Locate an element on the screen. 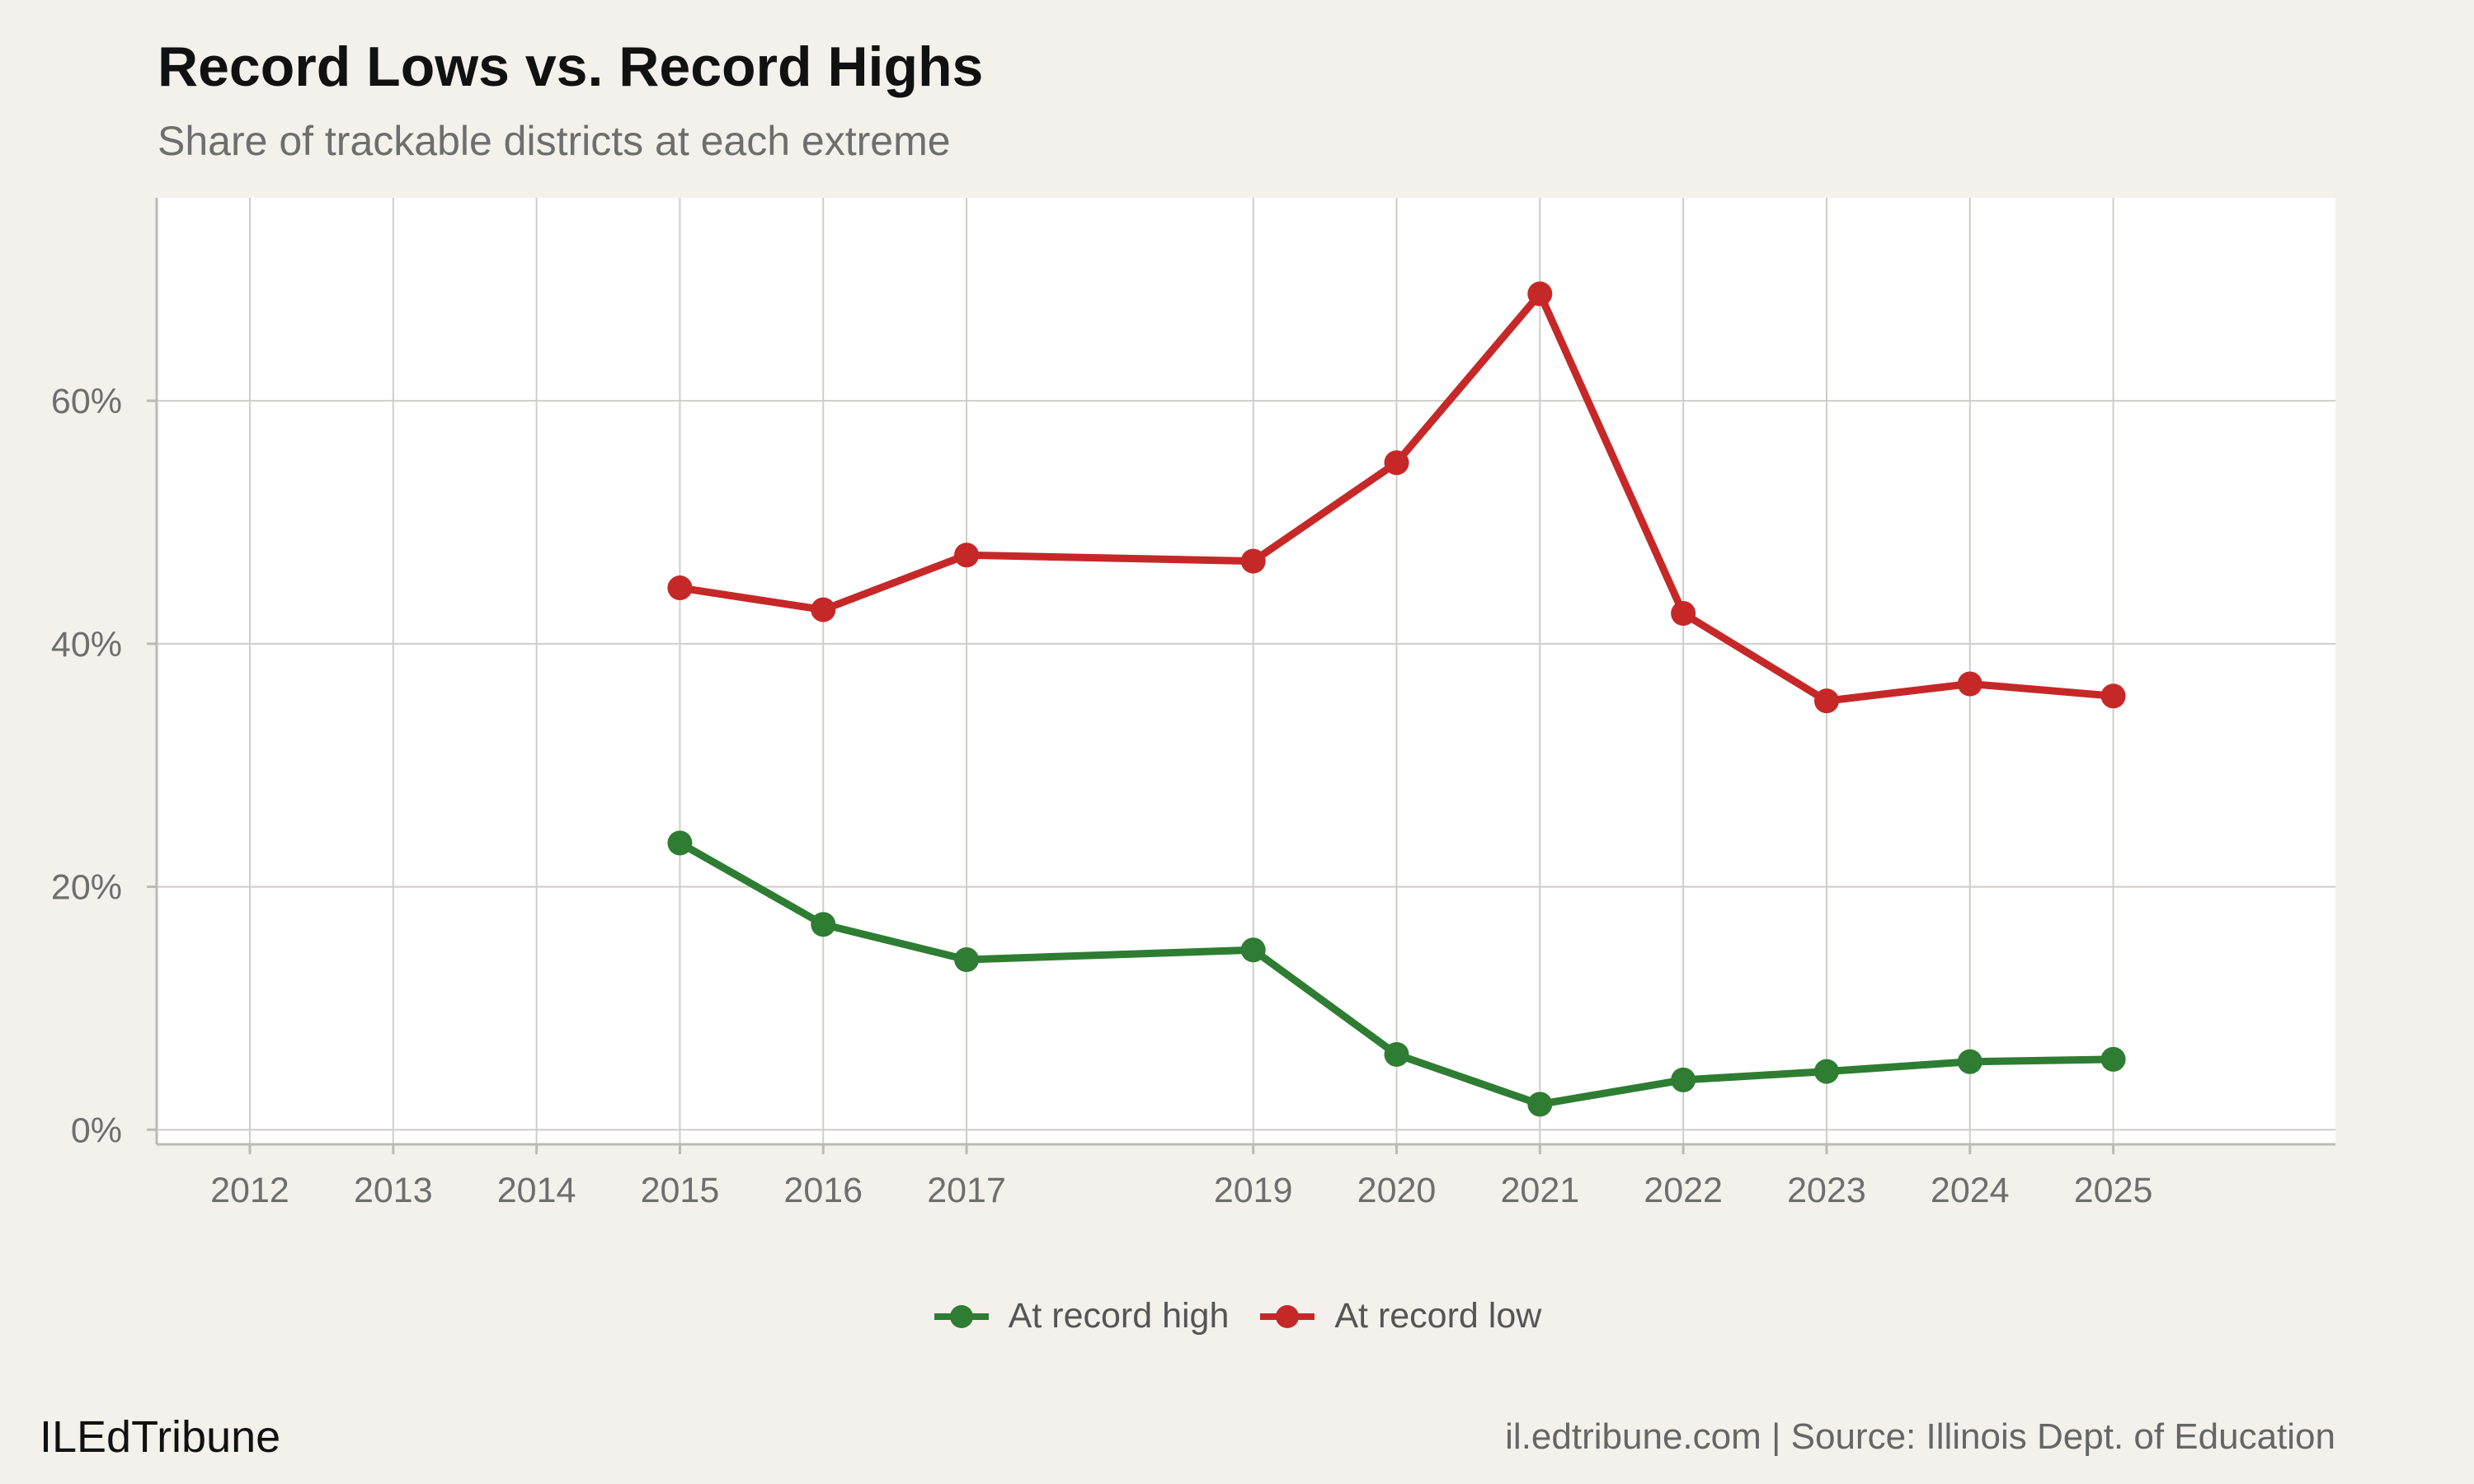 This screenshot has height=1484, width=2474. x-tick-label: 2016 is located at coordinates (823, 1190).